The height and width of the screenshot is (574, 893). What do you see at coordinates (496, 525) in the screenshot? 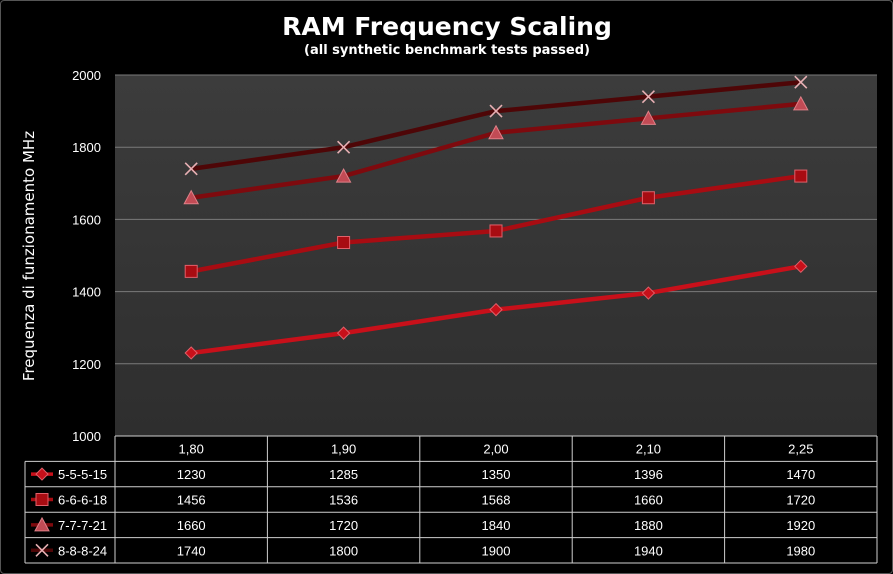
I see `data-label: 1840` at bounding box center [496, 525].